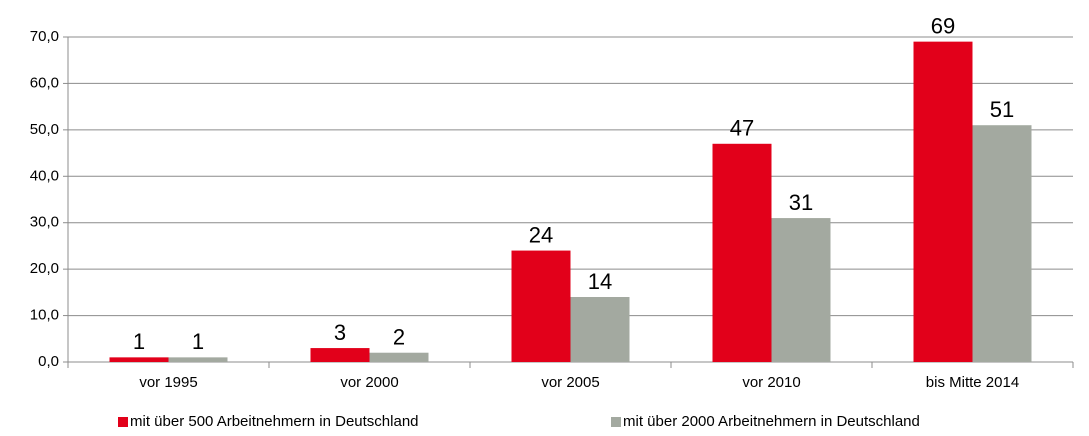 The image size is (1089, 436). Describe the element at coordinates (943, 25) in the screenshot. I see `data-label: 69` at that location.